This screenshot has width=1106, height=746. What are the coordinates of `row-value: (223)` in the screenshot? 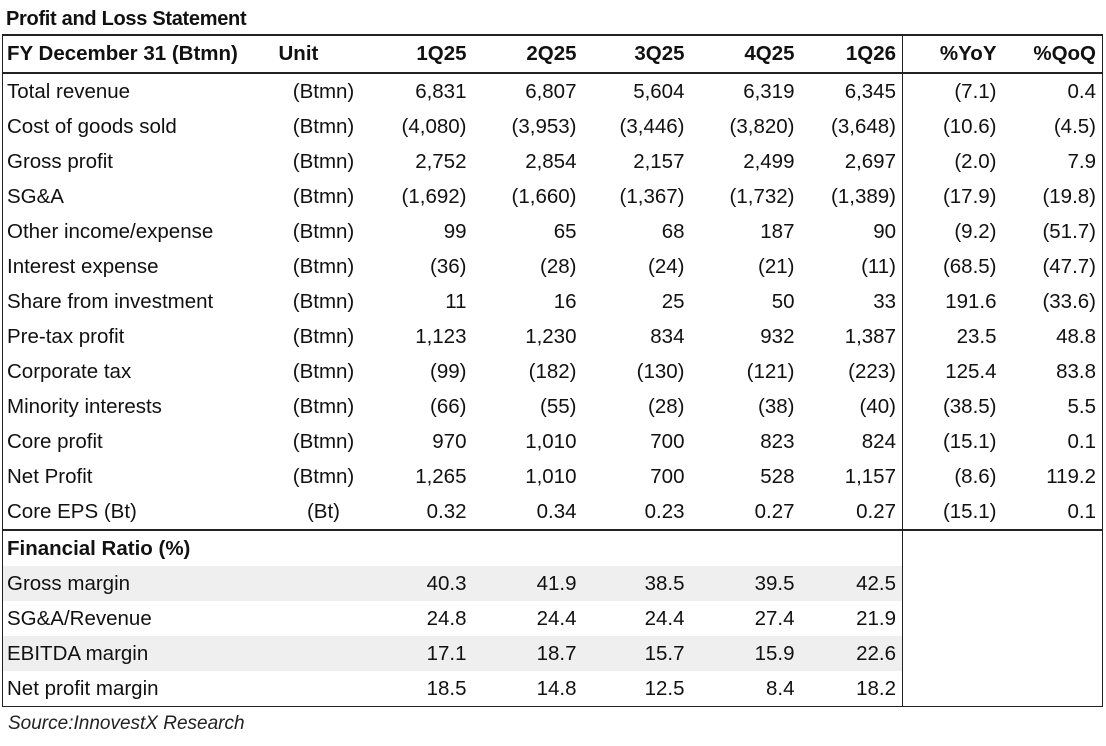 It's located at (872, 371).